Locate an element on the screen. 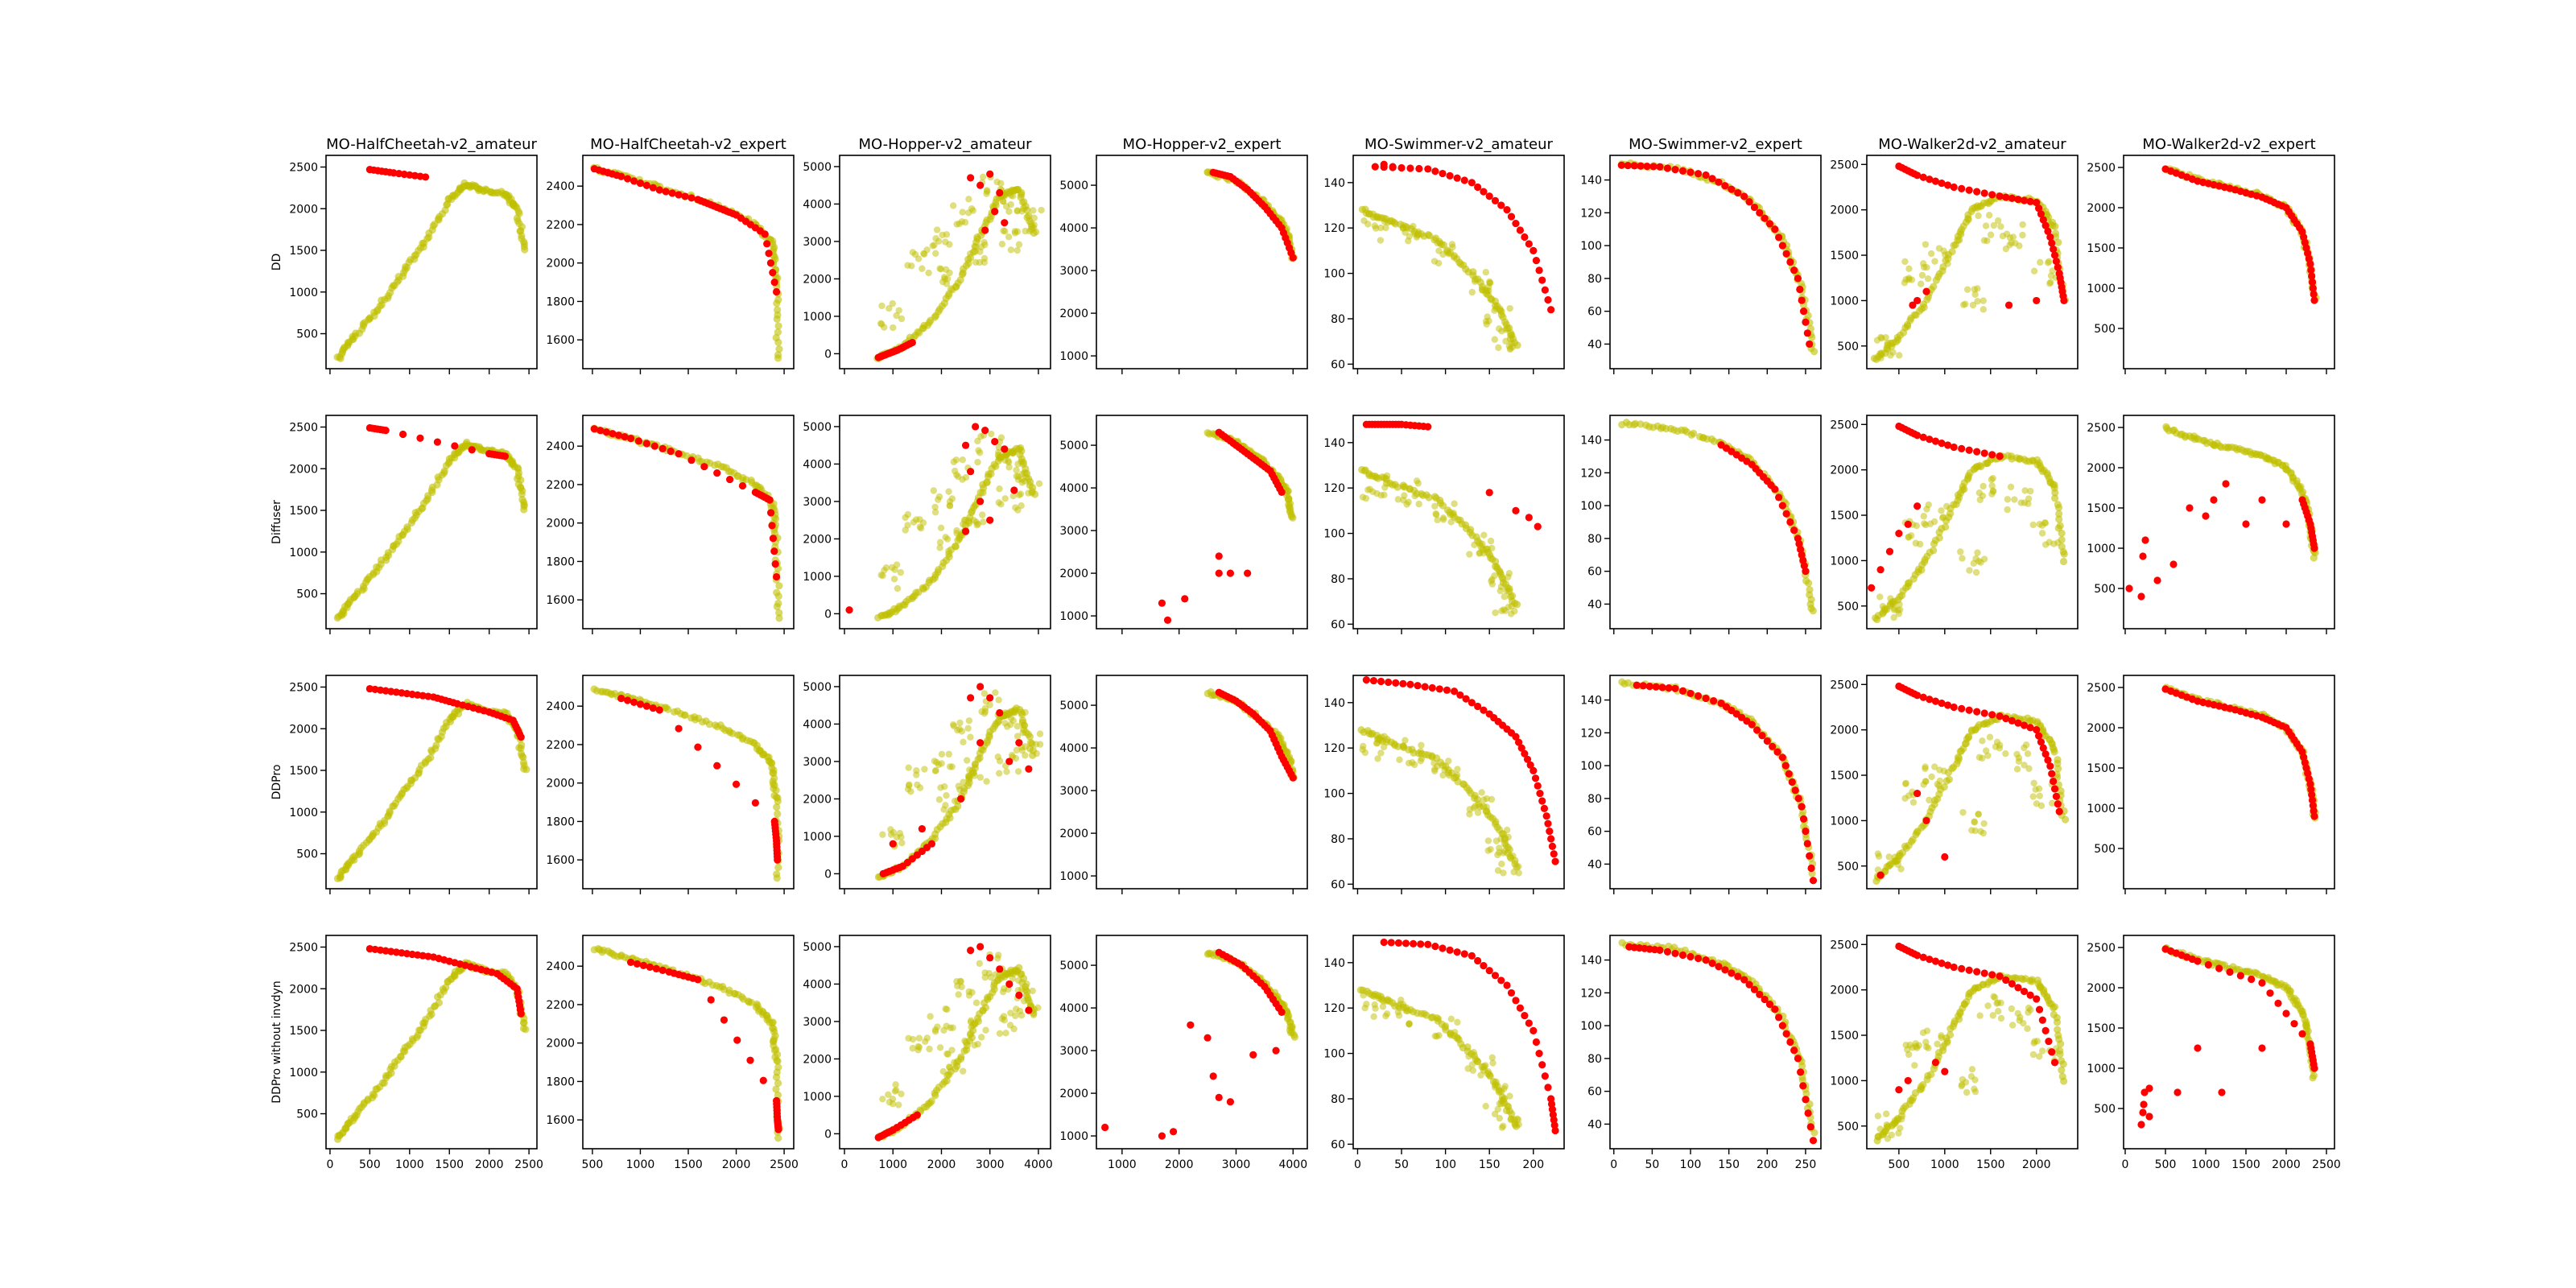 The image size is (2576, 1288). y-tick-label: 140 is located at coordinates (1591, 181).